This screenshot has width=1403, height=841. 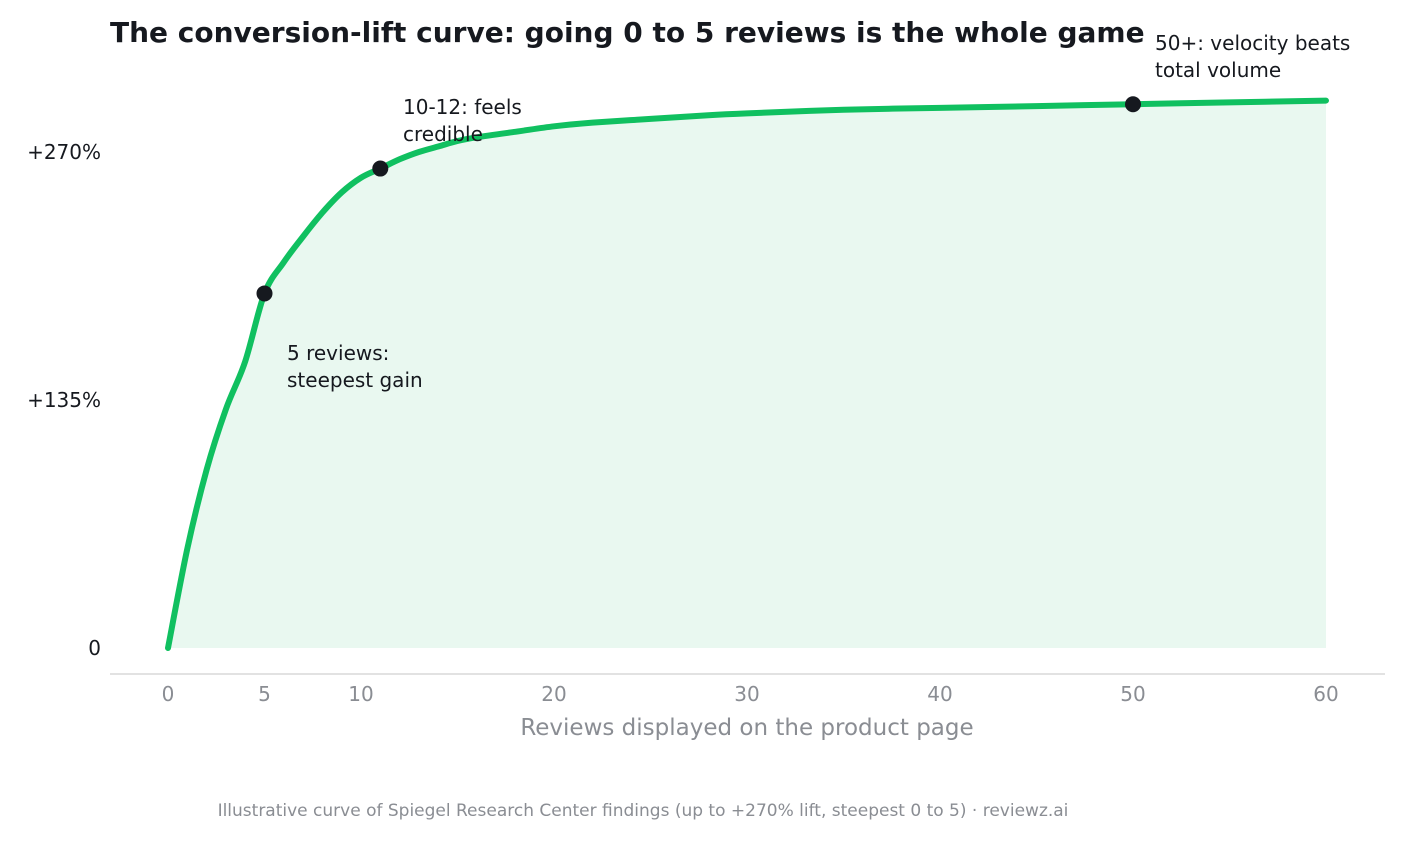 I want to click on x-axis-label: Reviews displayed on the product page, so click(x=746, y=728).